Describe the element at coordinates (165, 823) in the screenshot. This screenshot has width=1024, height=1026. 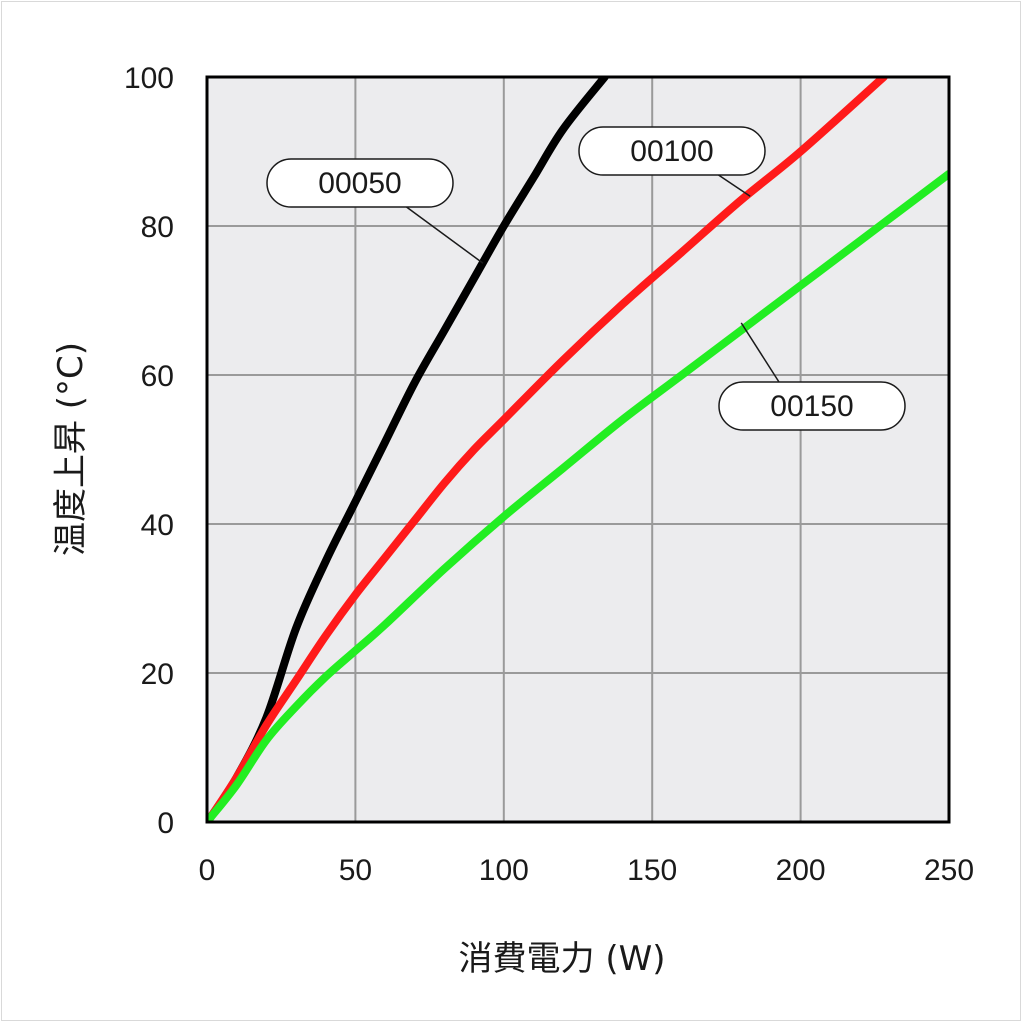
I see `y-tick-label: 0` at that location.